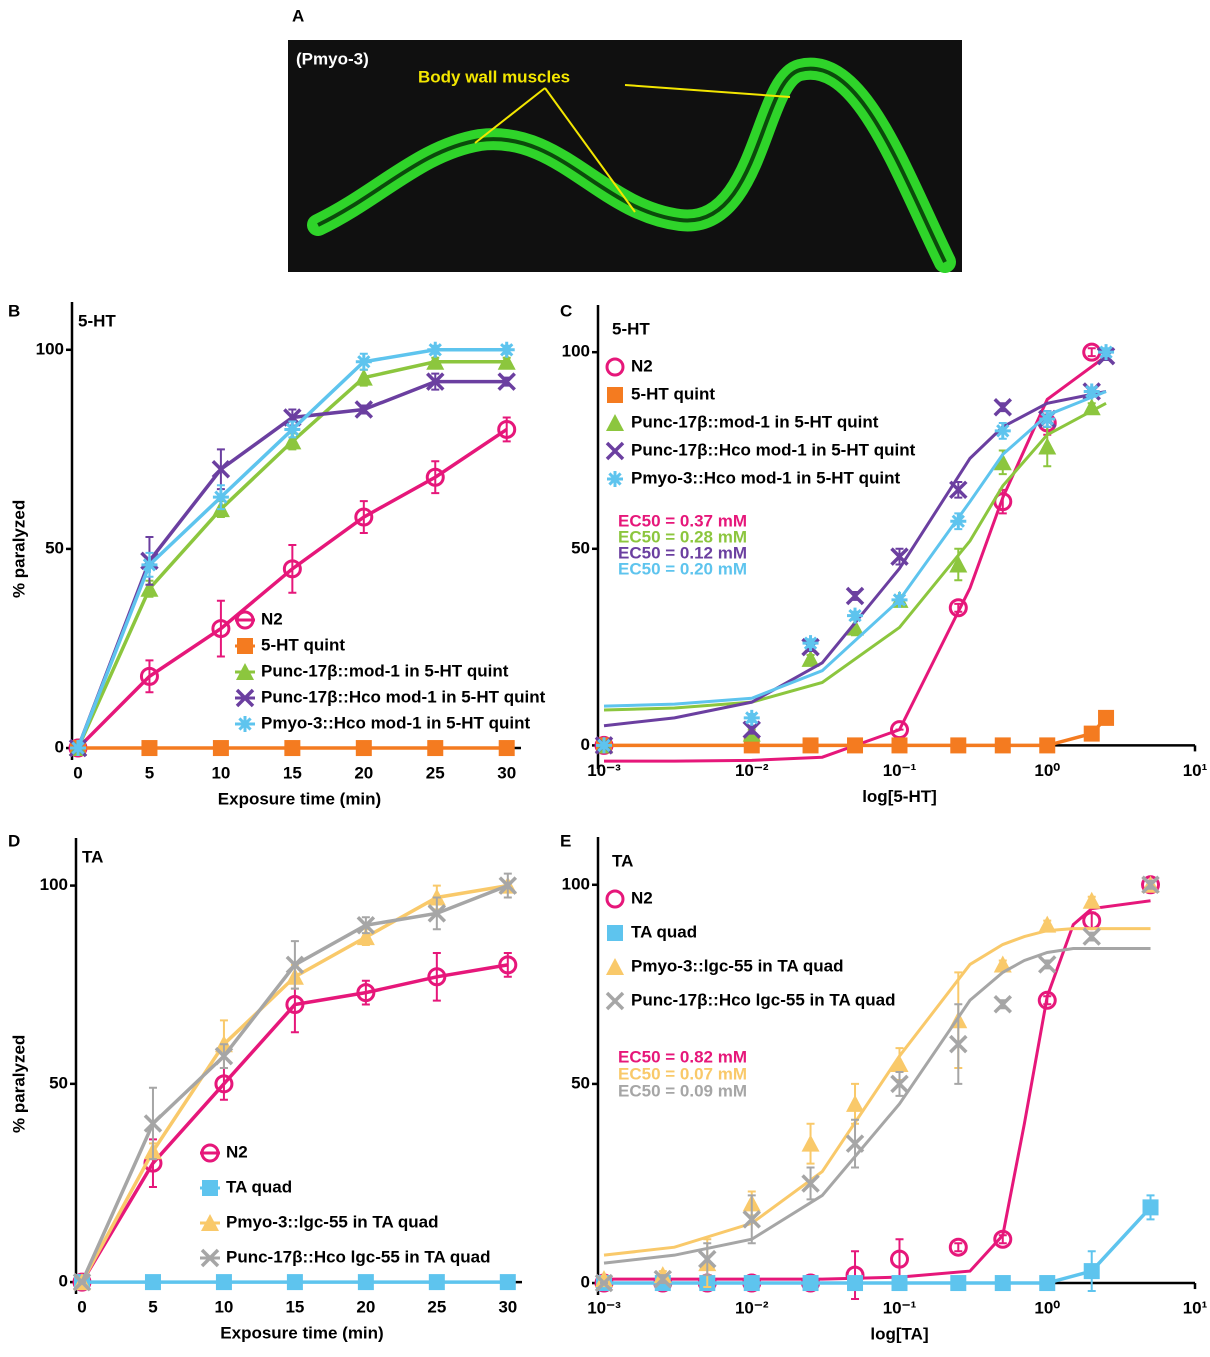 Image resolution: width=1210 pixels, height=1357 pixels. Describe the element at coordinates (77, 773) in the screenshot. I see `x-tick-label: 0` at that location.